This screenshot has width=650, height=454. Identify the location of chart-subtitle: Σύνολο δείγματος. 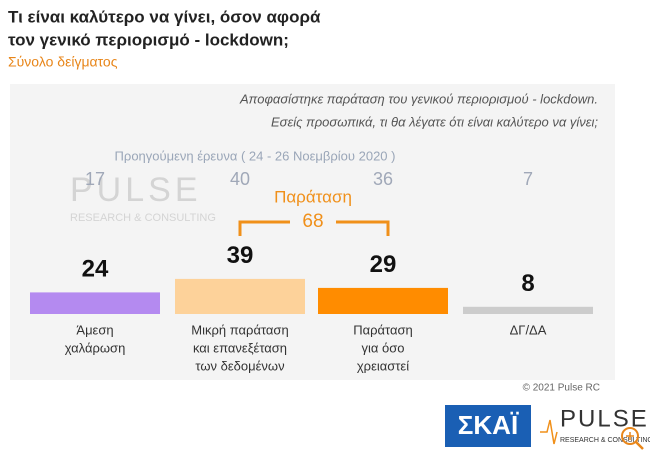
(63, 62).